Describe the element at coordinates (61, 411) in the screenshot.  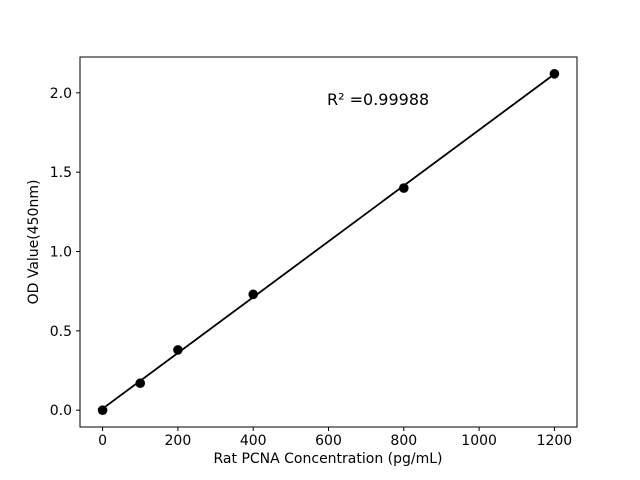
I see `y-tick-label: 0.0` at that location.